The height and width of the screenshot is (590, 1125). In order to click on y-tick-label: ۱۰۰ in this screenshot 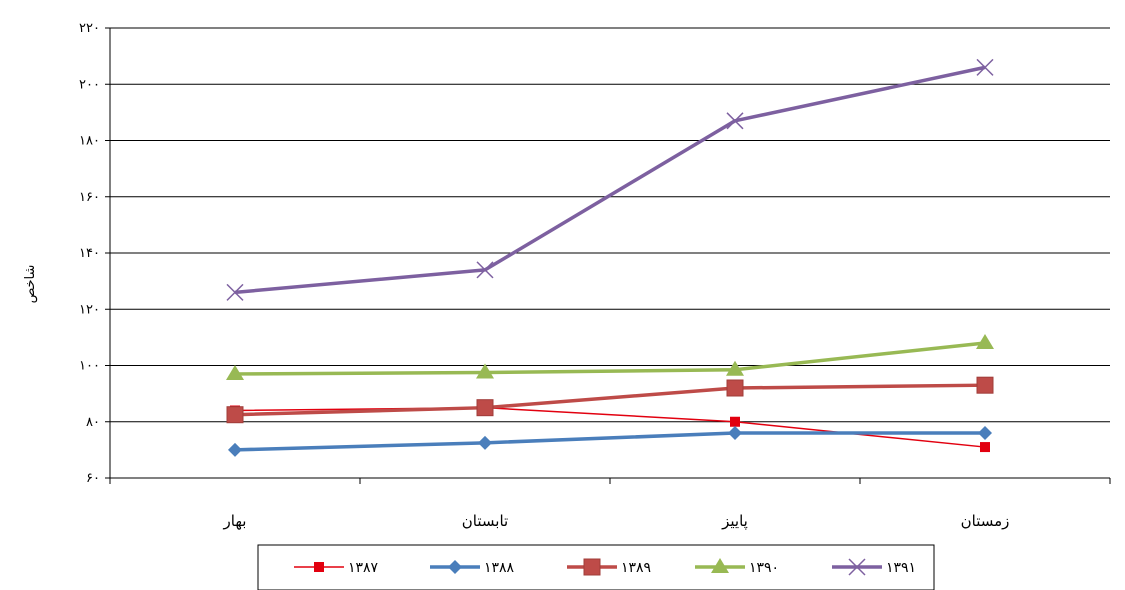, I will do `click(89, 366)`.